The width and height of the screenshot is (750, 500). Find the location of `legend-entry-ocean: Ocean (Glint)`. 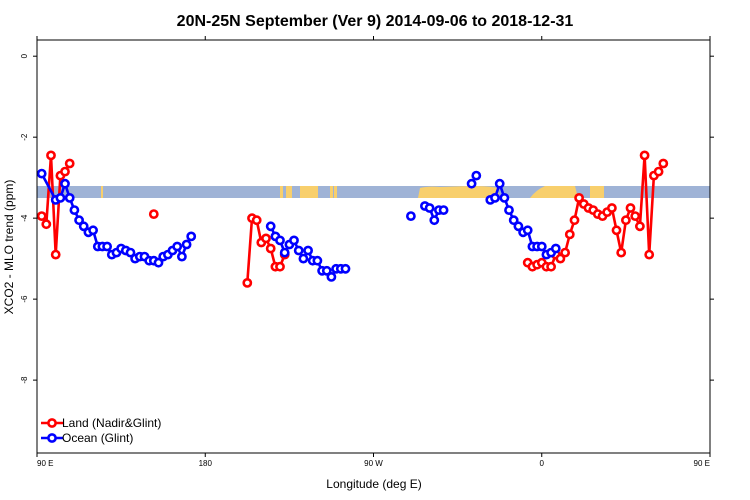

legend-entry-ocean: Ocean (Glint) is located at coordinates (87, 438).